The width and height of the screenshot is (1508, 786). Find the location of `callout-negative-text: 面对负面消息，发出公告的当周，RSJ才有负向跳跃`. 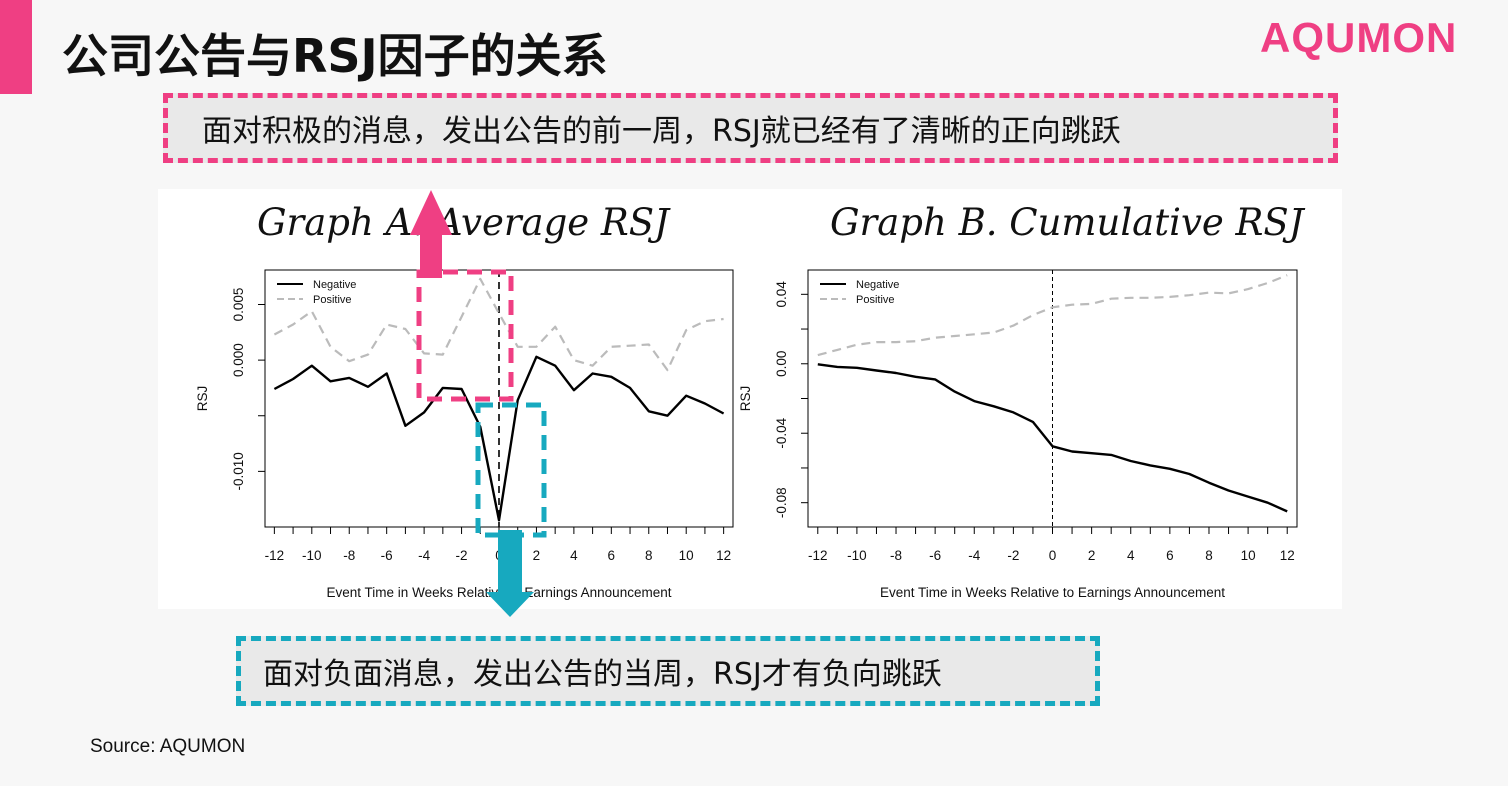

callout-negative-text: 面对负面消息，发出公告的当周，RSJ才有负向跳跃 is located at coordinates (602, 674).